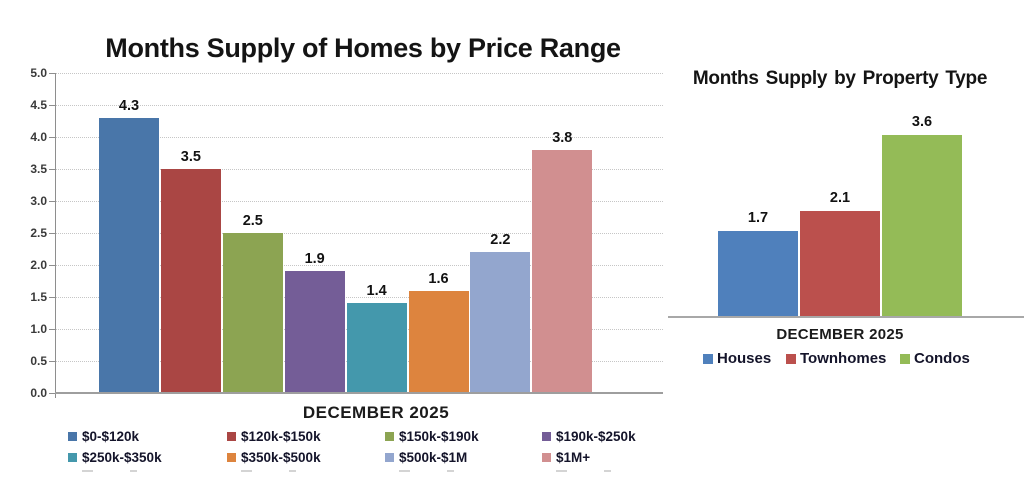 The image size is (1024, 492). What do you see at coordinates (376, 291) in the screenshot?
I see `bar-value-label: 1.4` at bounding box center [376, 291].